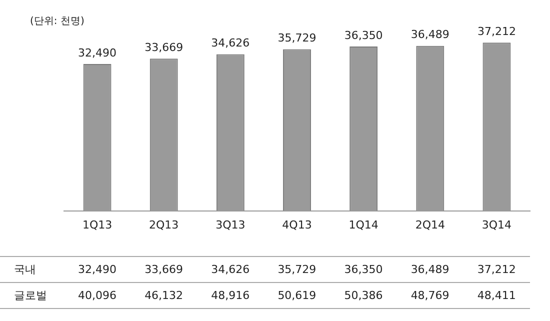 The height and width of the screenshot is (321, 550). Describe the element at coordinates (164, 296) in the screenshot. I see `text: 46,132` at that location.